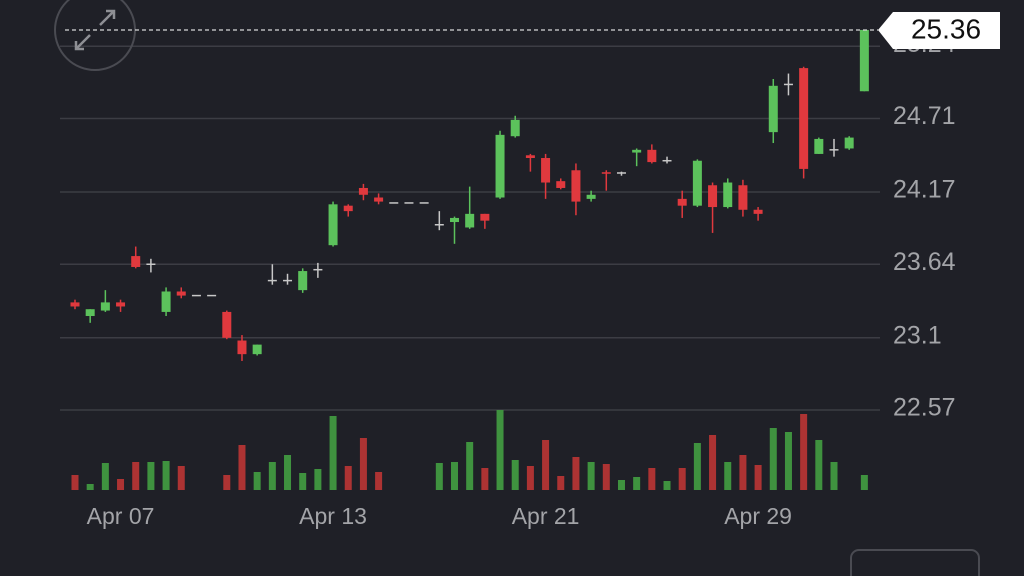 Image resolution: width=1024 pixels, height=576 pixels. What do you see at coordinates (924, 116) in the screenshot?
I see `y-tick-label: 24.71` at bounding box center [924, 116].